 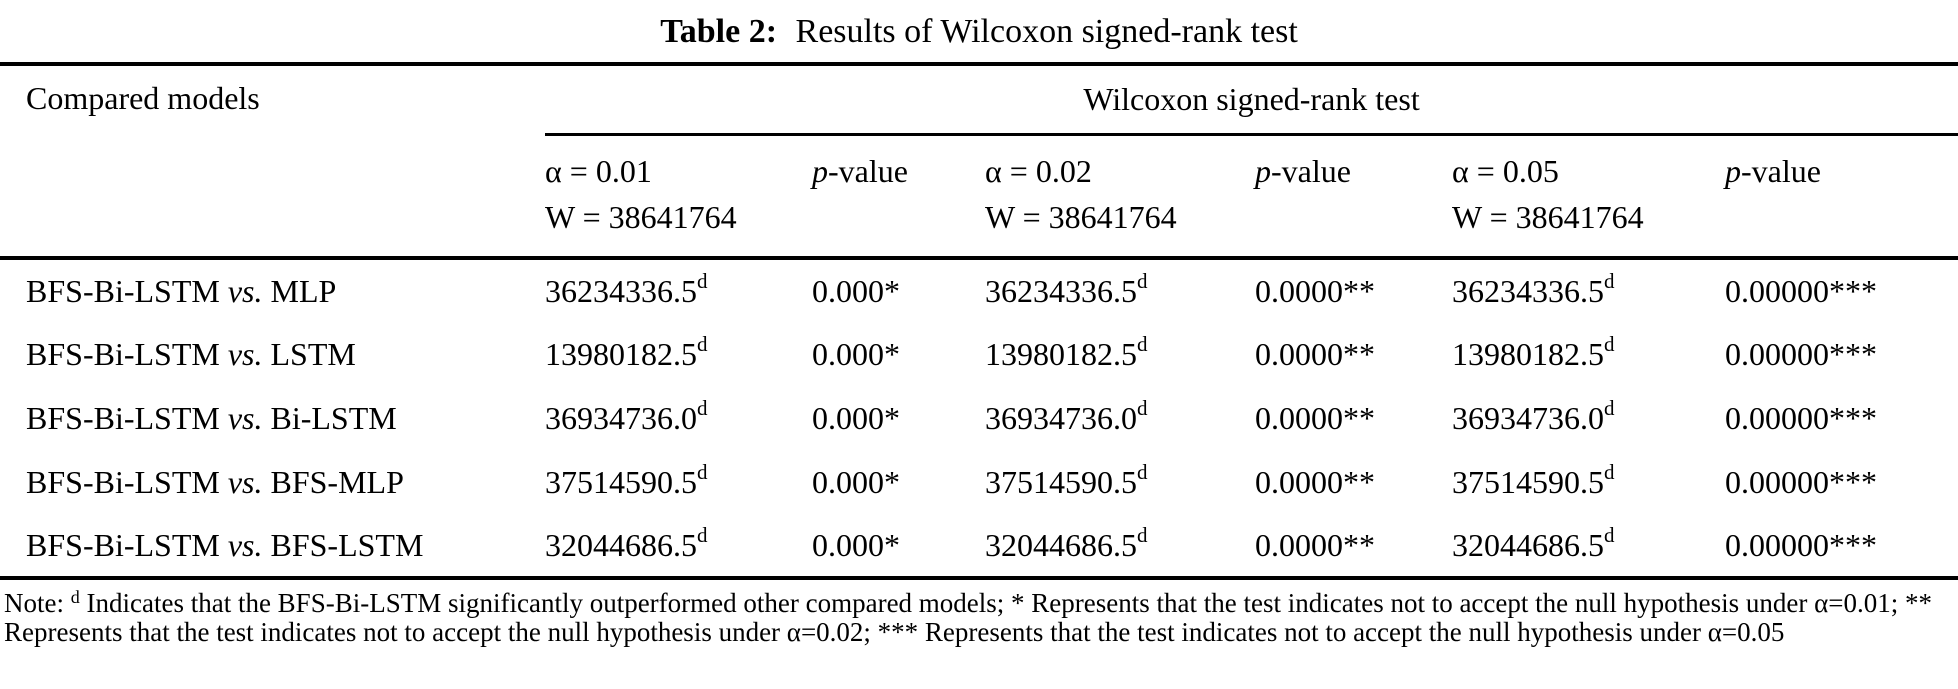 What do you see at coordinates (34, 603) in the screenshot?
I see `note-label: Note:` at bounding box center [34, 603].